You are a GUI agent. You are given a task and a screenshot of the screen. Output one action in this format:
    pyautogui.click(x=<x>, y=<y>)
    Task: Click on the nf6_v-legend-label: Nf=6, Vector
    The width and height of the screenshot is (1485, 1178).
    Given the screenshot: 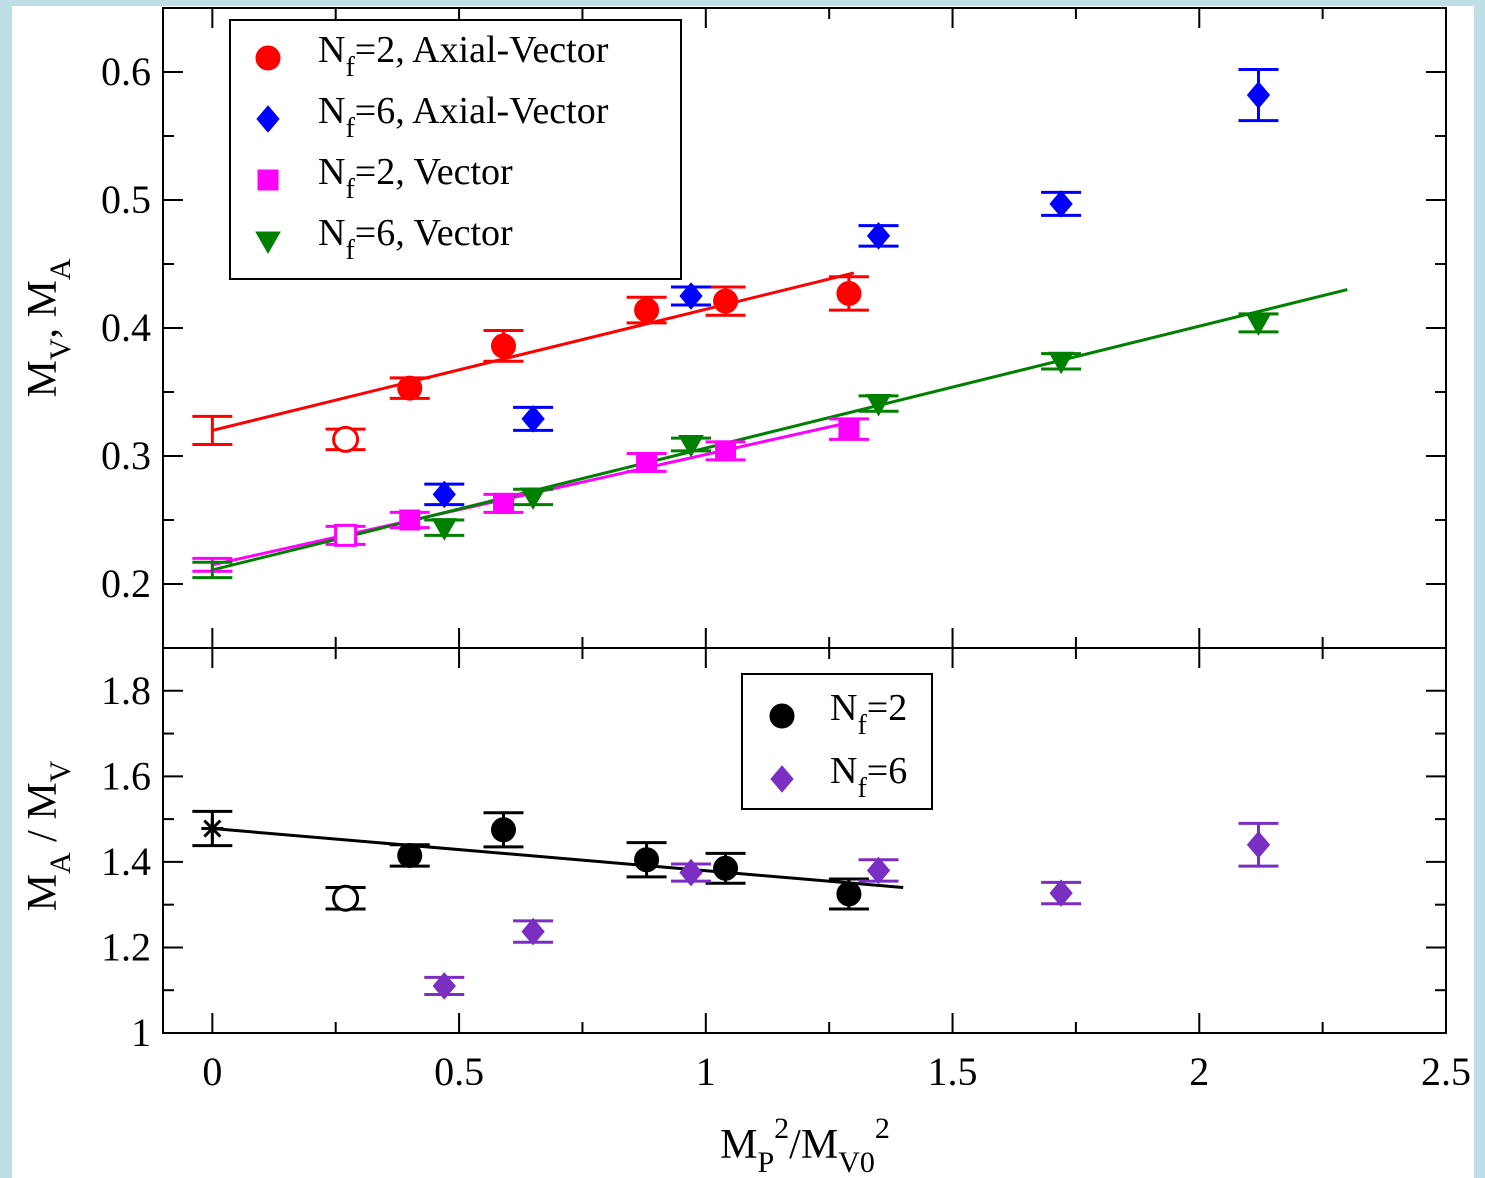 What is the action you would take?
    pyautogui.click(x=415, y=239)
    